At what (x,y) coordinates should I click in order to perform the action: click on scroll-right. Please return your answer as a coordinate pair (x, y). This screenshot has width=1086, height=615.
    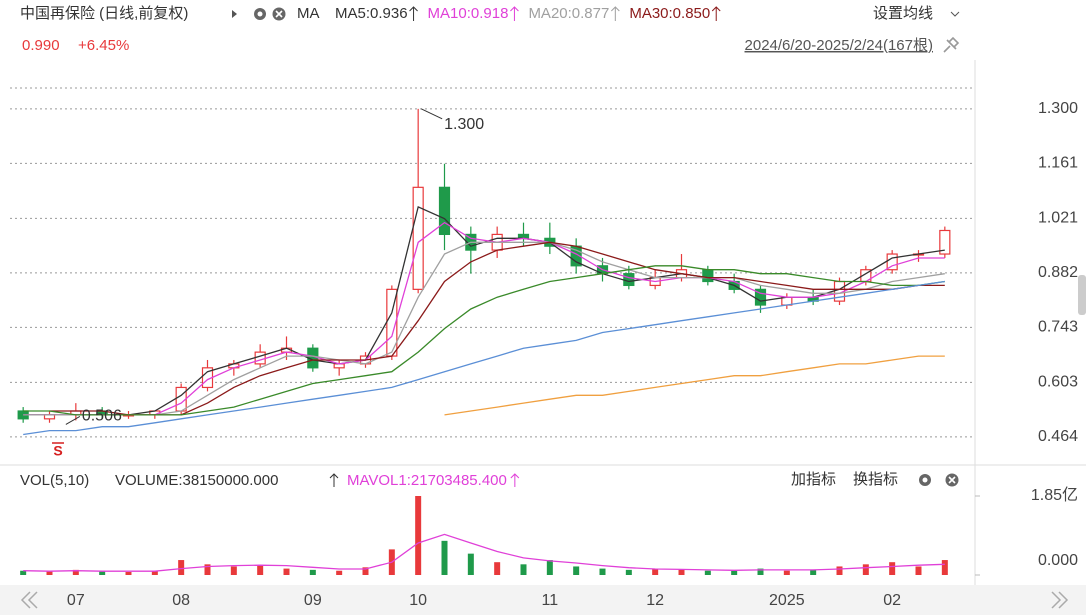
    Looking at the image, I should click on (1060, 600).